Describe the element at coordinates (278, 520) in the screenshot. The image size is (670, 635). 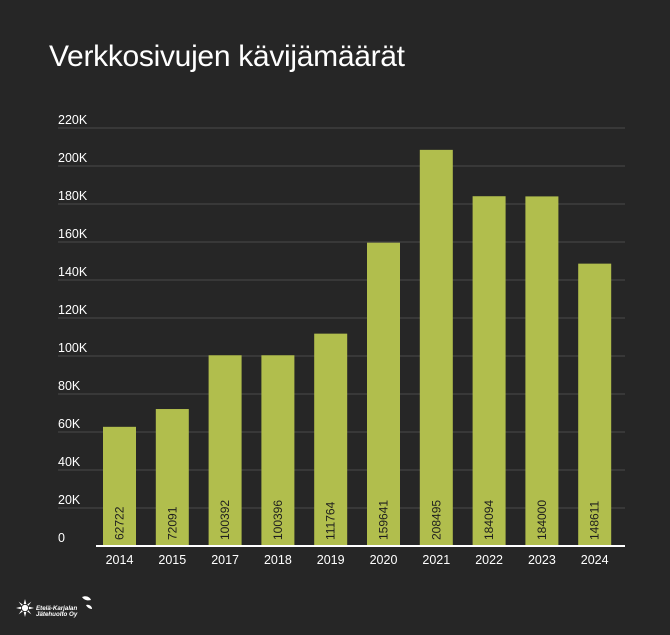
I see `bar-value-label: 100396` at that location.